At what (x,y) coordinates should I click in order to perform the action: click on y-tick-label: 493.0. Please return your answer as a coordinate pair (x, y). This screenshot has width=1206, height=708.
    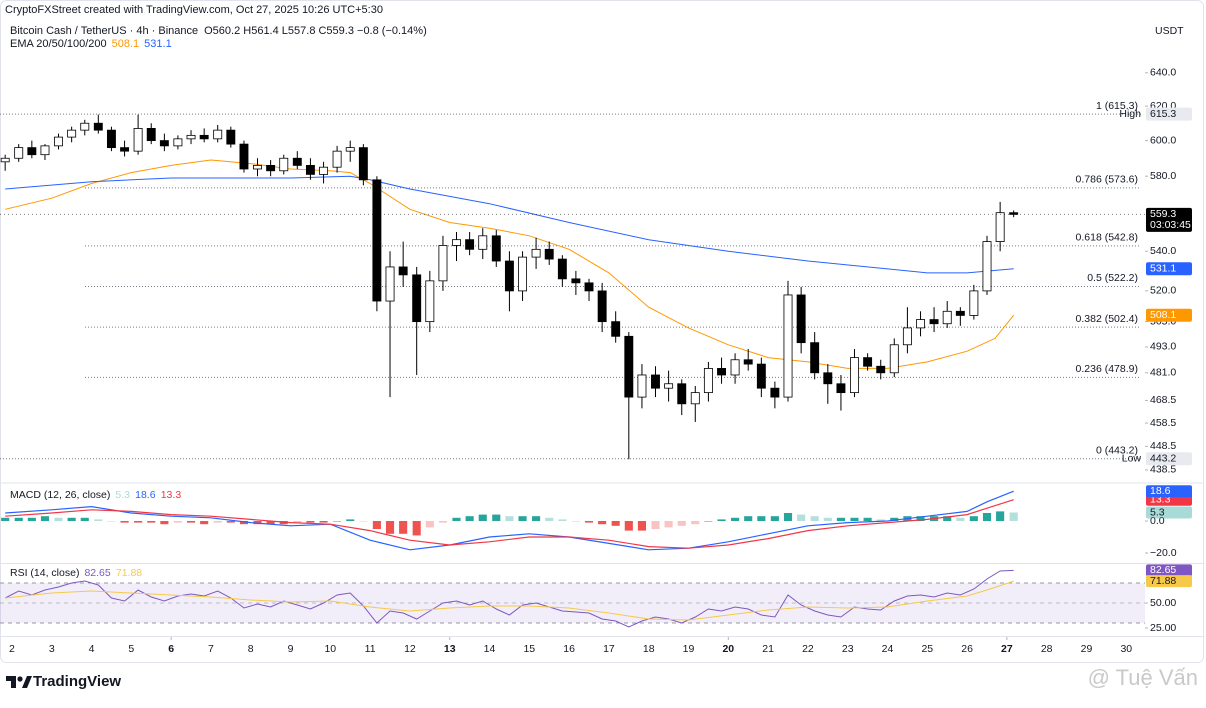
    Looking at the image, I should click on (1163, 347).